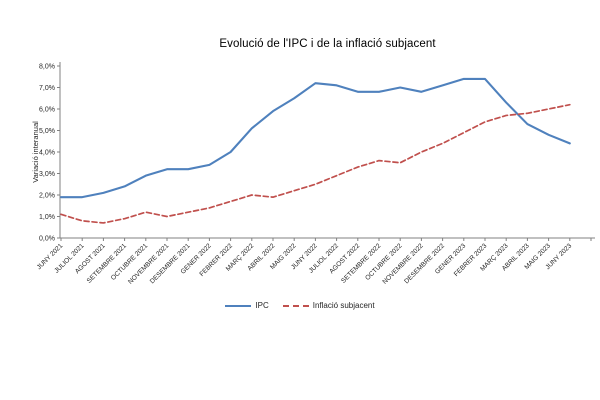 The width and height of the screenshot is (600, 400). What do you see at coordinates (47, 131) in the screenshot?
I see `y-tick-label: 5,0%` at bounding box center [47, 131].